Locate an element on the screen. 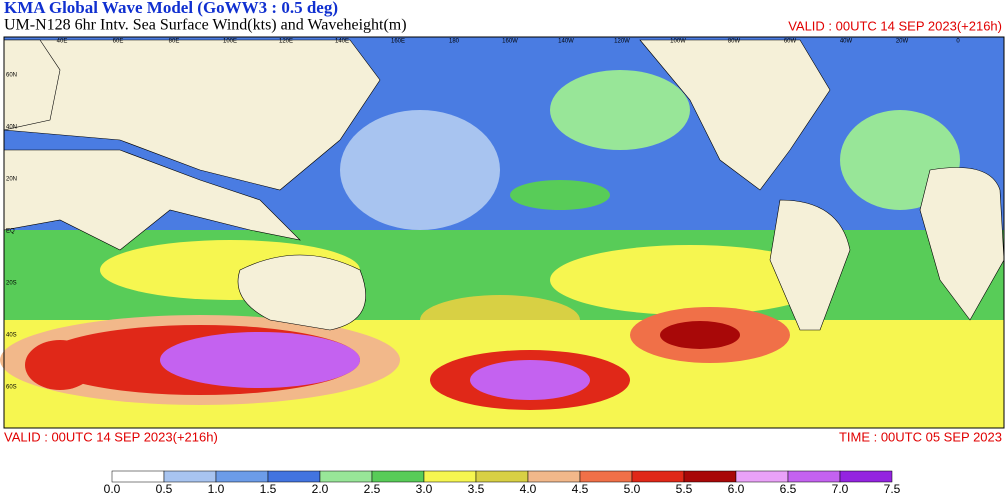 This screenshot has height=501, width=1006. lon-label: 60W is located at coordinates (790, 42).